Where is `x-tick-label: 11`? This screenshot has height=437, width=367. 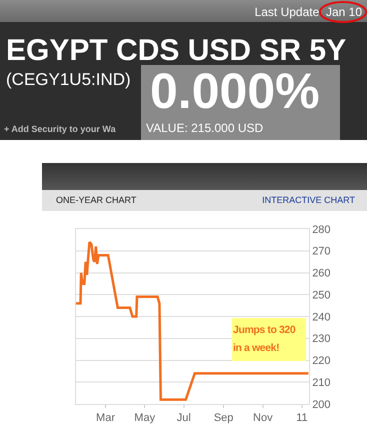
x-tick-label: 11 is located at coordinates (302, 418).